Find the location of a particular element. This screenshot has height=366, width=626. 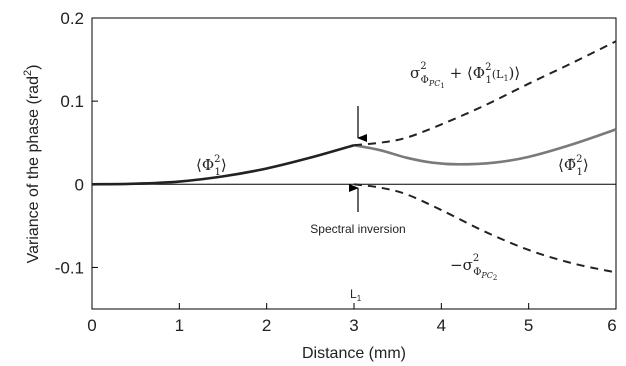

series-line-gray is located at coordinates (485, 147).